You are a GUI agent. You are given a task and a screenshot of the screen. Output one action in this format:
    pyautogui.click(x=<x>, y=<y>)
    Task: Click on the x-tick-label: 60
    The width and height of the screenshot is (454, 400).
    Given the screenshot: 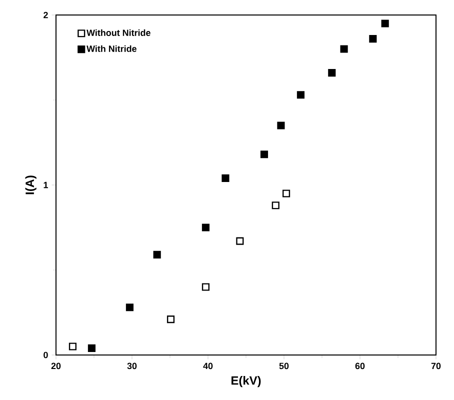 What is the action you would take?
    pyautogui.click(x=360, y=366)
    